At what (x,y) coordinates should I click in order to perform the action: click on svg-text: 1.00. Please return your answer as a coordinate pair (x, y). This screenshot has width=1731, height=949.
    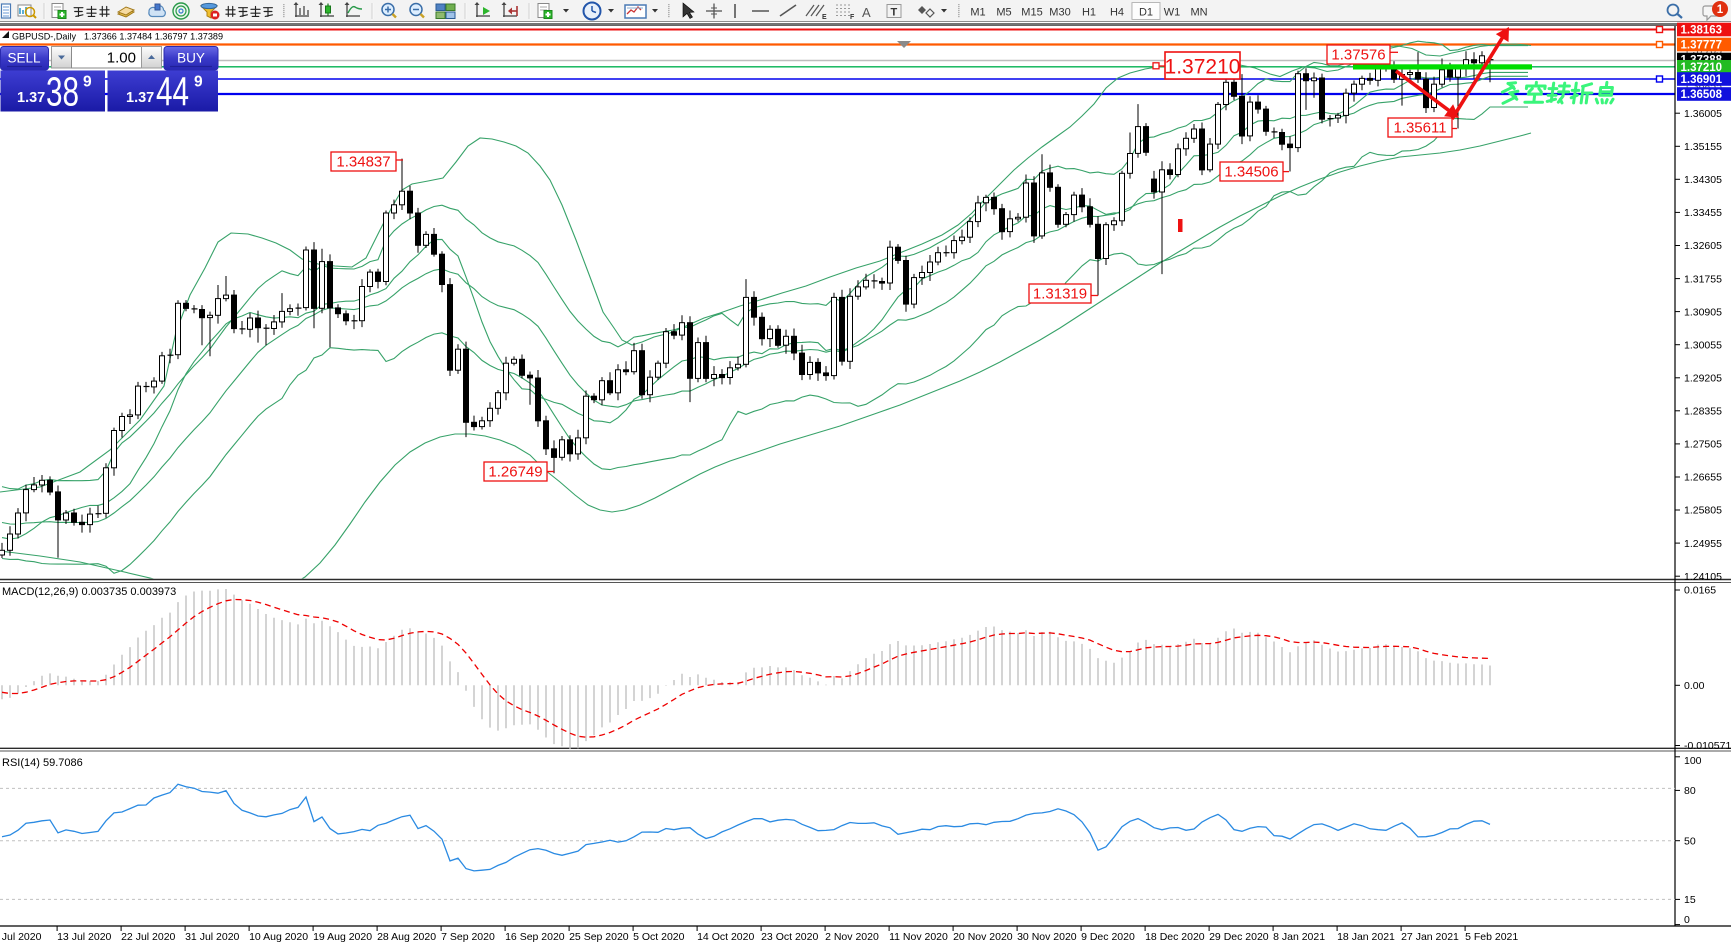
    Looking at the image, I should click on (121, 58).